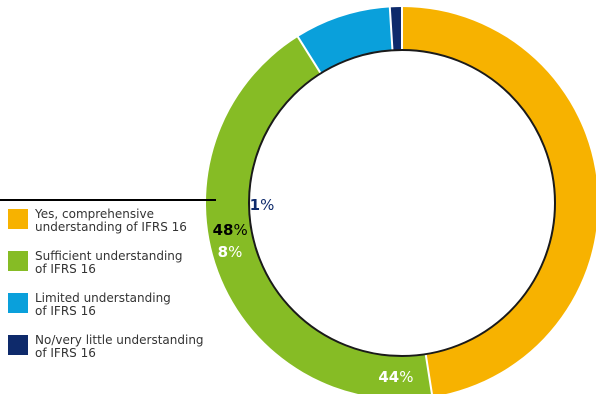 Image resolution: width=596 pixels, height=394 pixels. Describe the element at coordinates (18, 345) in the screenshot. I see `legend-swatch-no-little` at that location.